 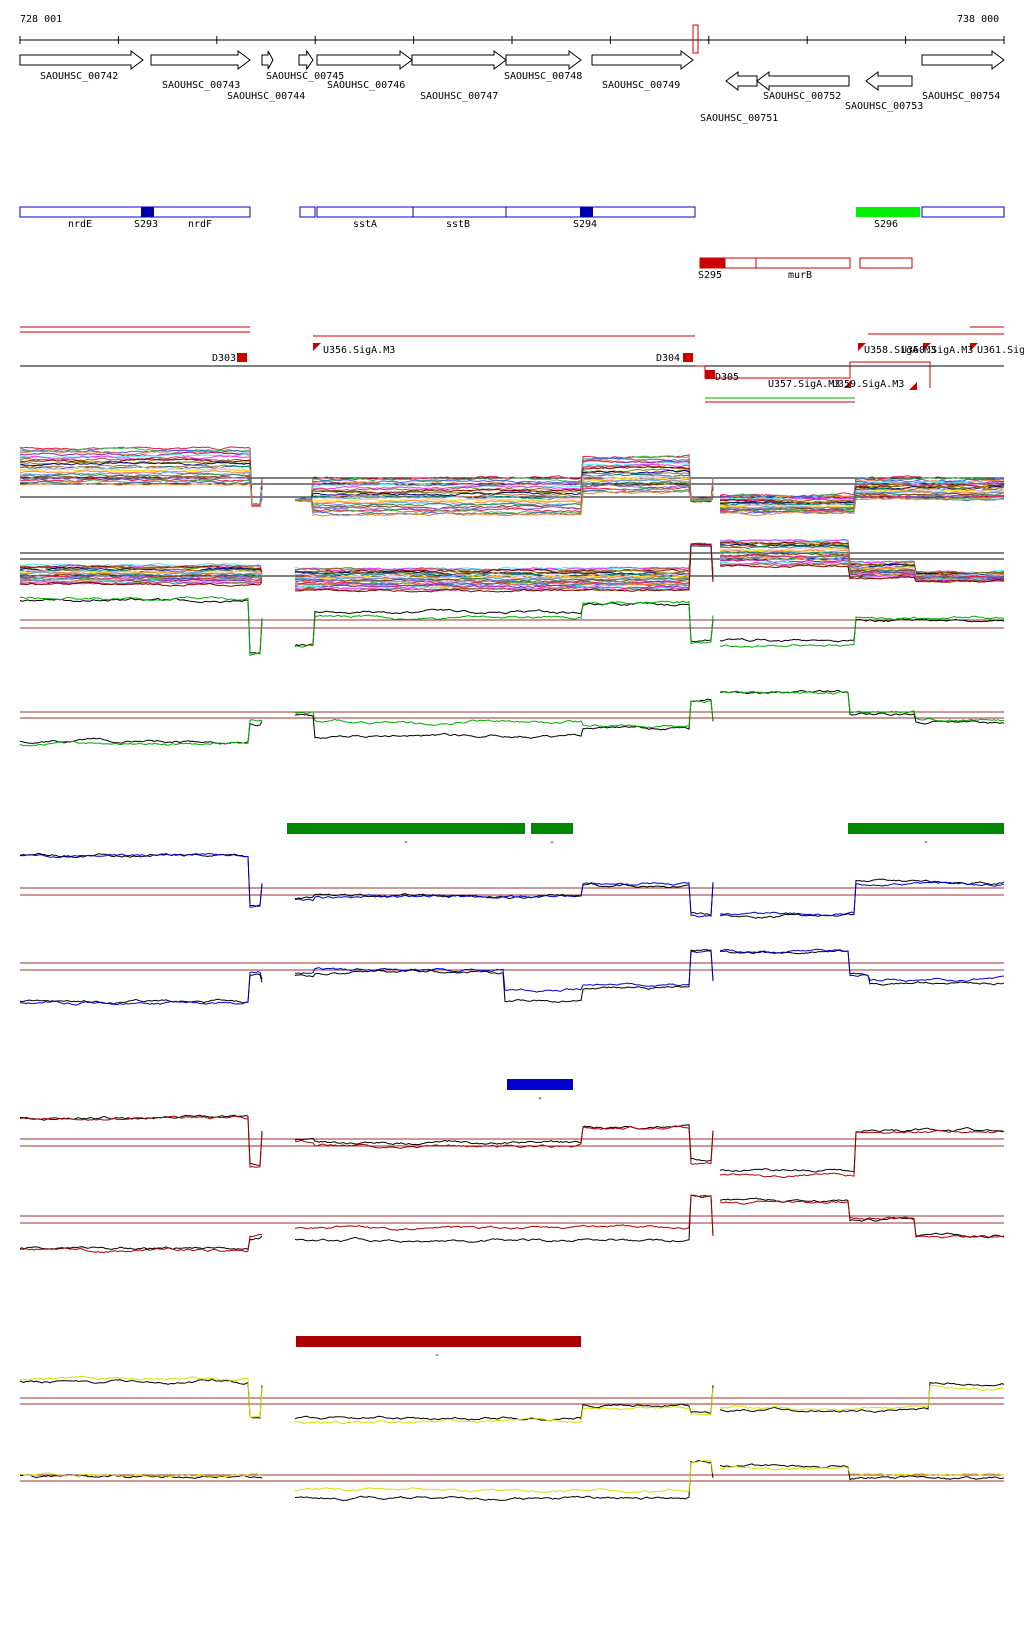 What do you see at coordinates (366, 85) in the screenshot?
I see `gene-label: SAOUHSC_00746` at bounding box center [366, 85].